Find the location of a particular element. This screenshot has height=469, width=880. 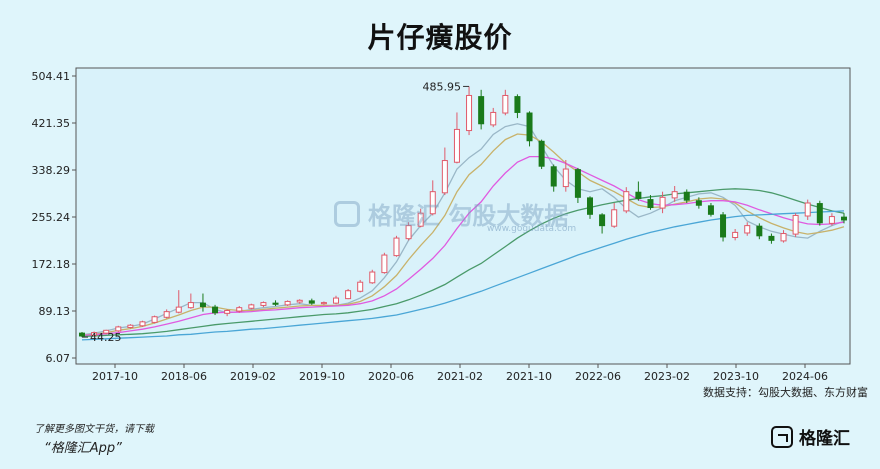

brand: 格隆汇 is located at coordinates (810, 436).